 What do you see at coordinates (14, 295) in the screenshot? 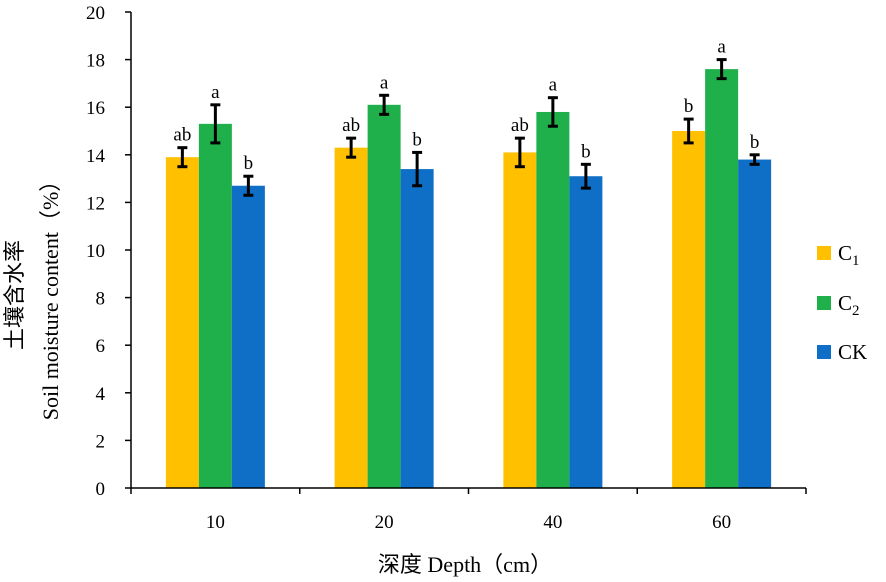
I see `y-axis-title-chinese: 土壤含水率` at bounding box center [14, 295].